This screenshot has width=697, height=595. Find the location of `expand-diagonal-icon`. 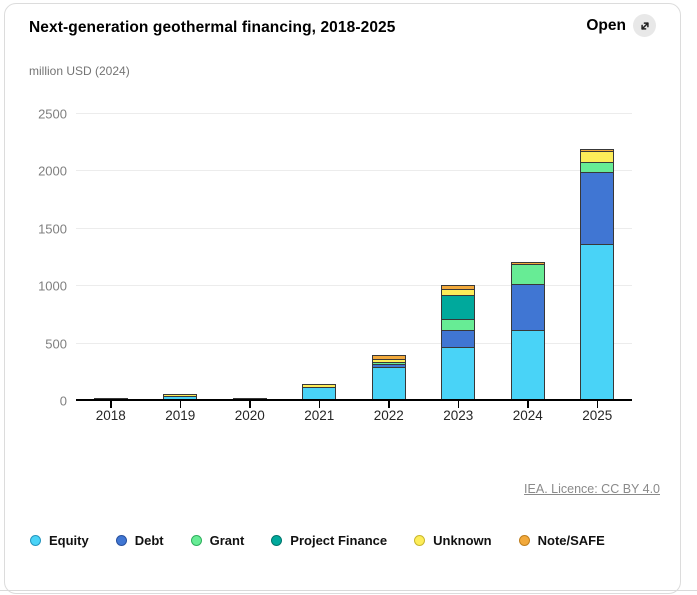

expand-diagonal-icon is located at coordinates (644, 25).